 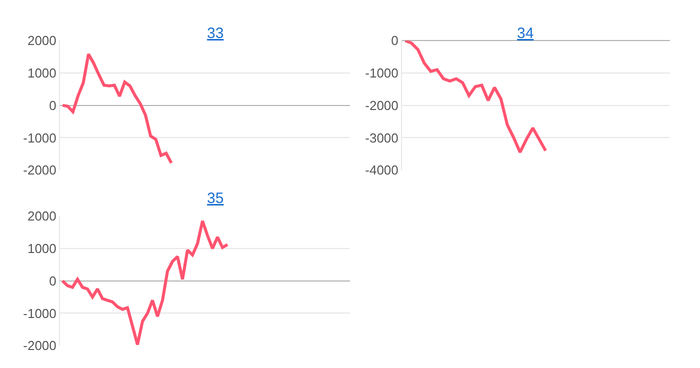 I want to click on y-tick-label: -4000, so click(x=381, y=170).